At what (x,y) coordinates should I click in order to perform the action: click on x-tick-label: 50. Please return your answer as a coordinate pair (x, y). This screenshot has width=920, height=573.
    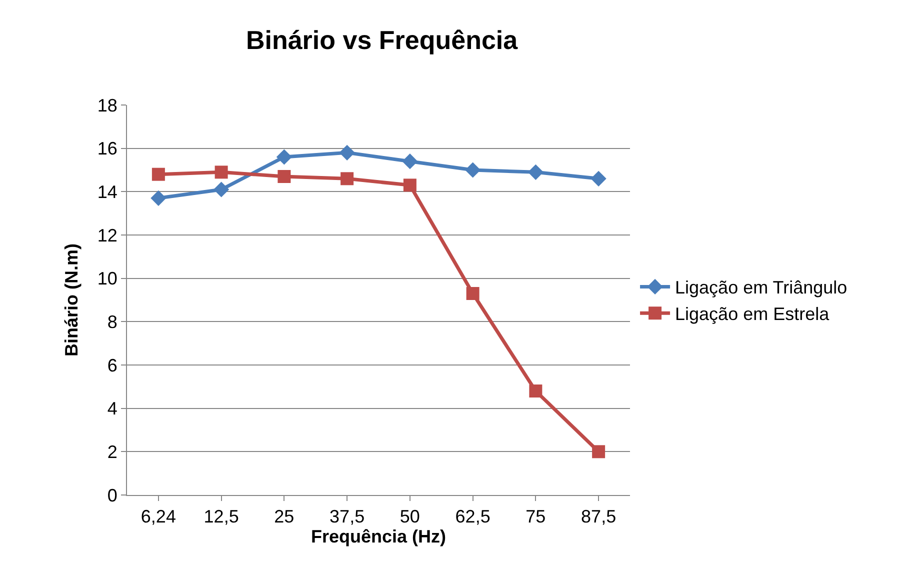
    Looking at the image, I should click on (410, 516).